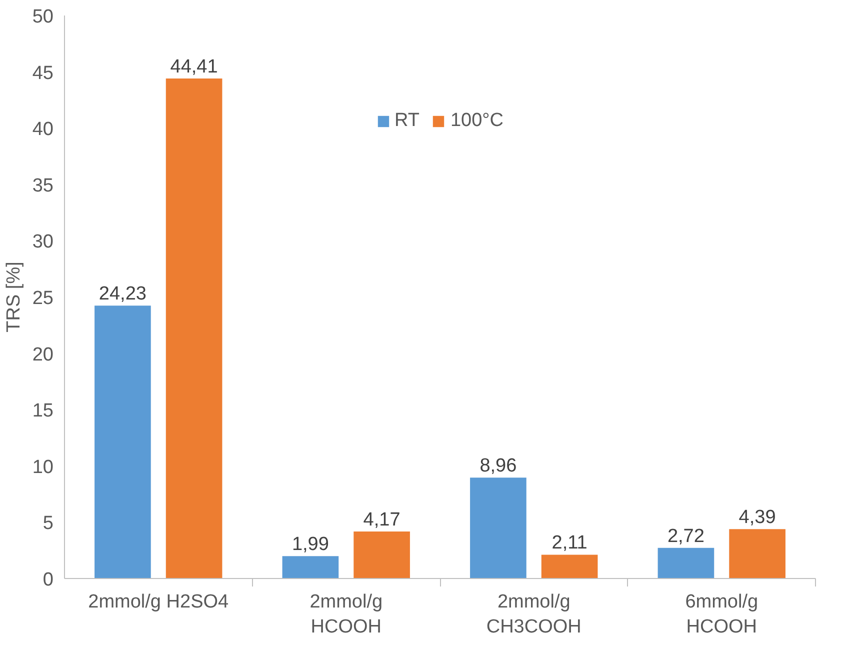  What do you see at coordinates (685, 536) in the screenshot?
I see `data-label: 2,72` at bounding box center [685, 536].